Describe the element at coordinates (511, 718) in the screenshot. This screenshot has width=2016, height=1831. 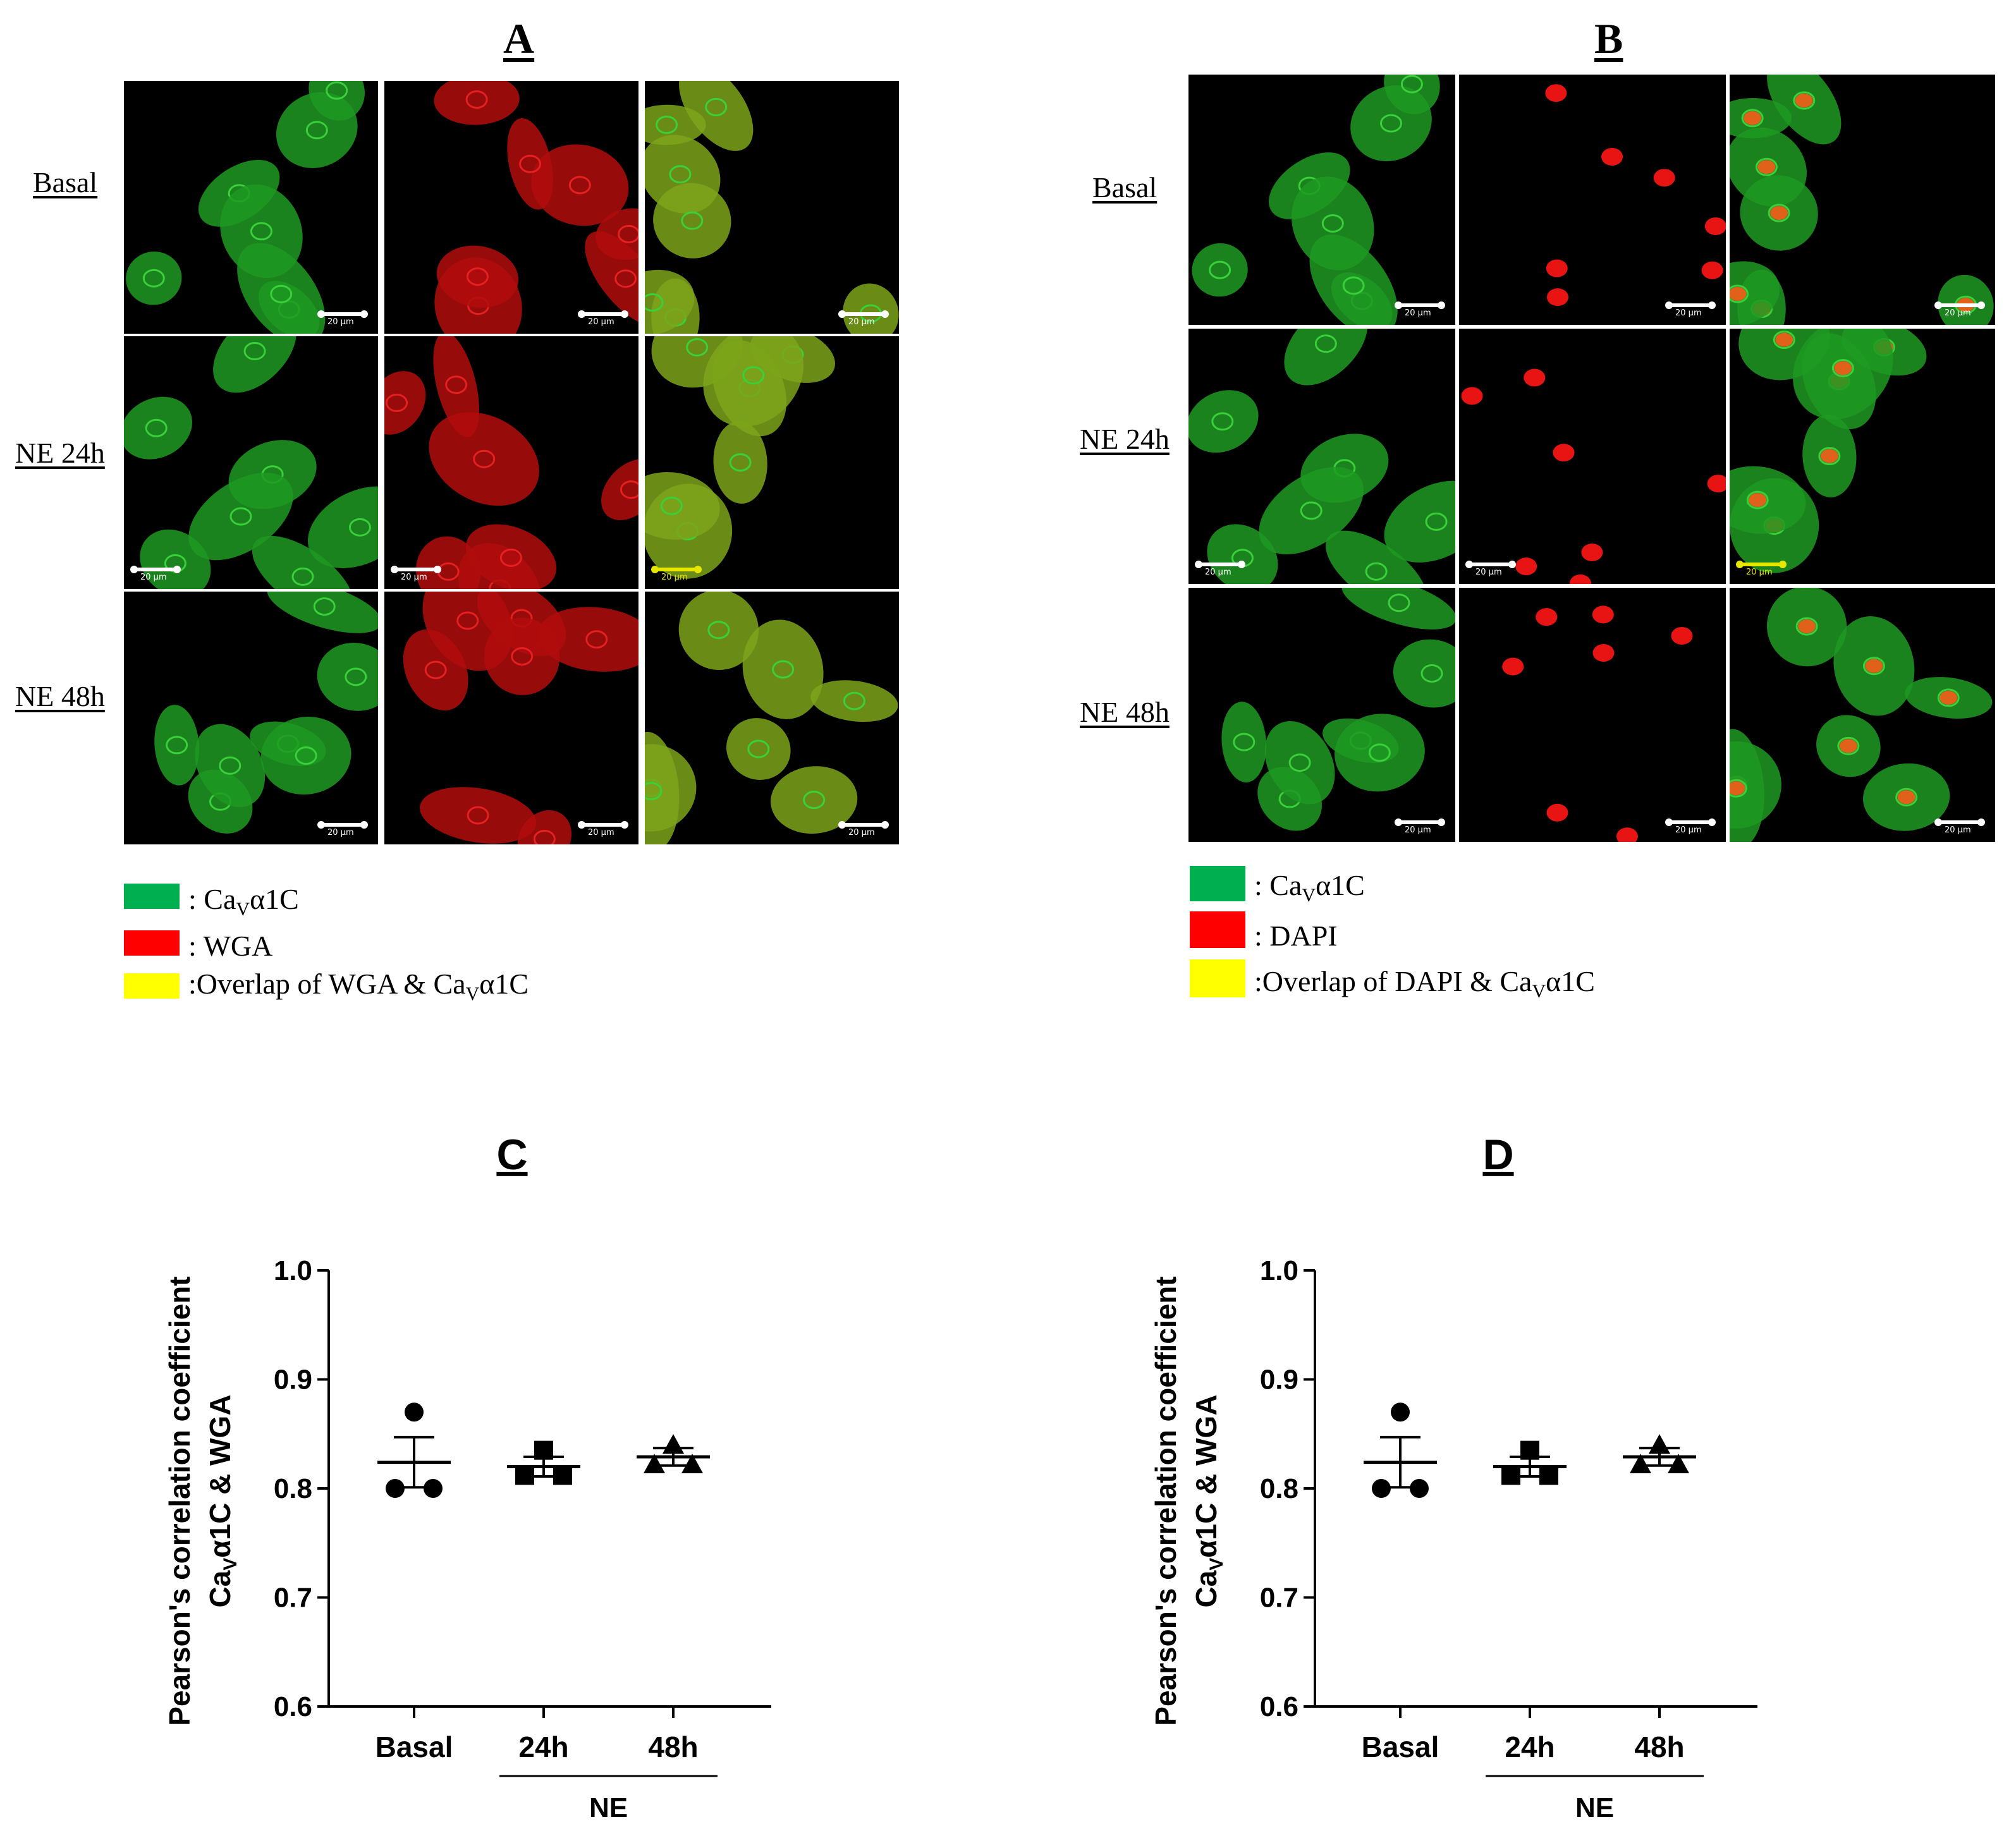
I see `panel-a-tile-r3-c2: 20 μm` at that location.